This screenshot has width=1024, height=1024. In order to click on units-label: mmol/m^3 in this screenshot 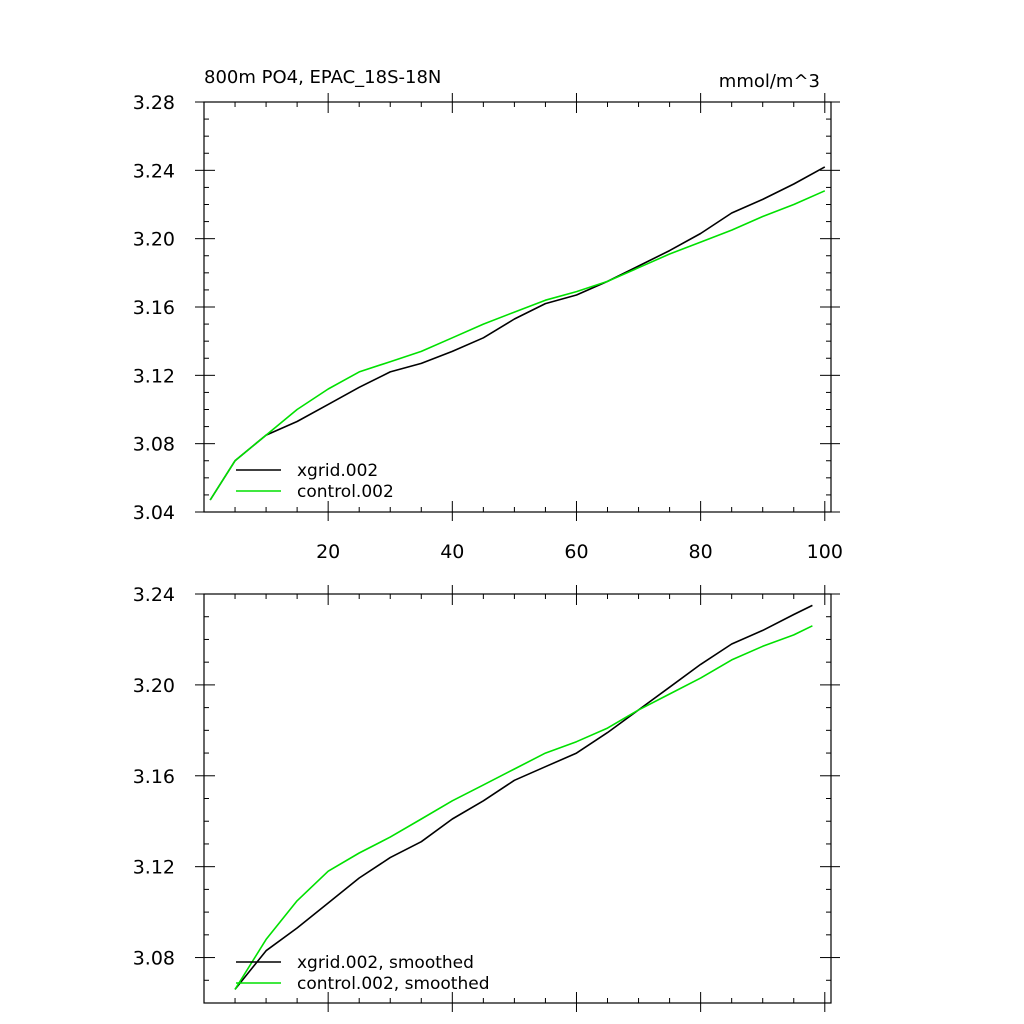, I will do `click(769, 81)`.